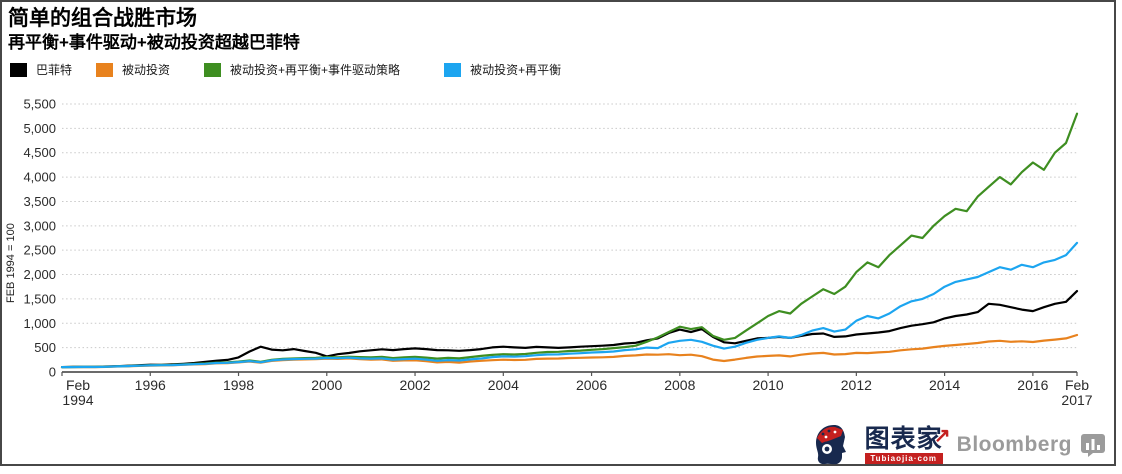 The height and width of the screenshot is (474, 1122). I want to click on tubiaojia-domain: Tubiaojia·com, so click(903, 458).